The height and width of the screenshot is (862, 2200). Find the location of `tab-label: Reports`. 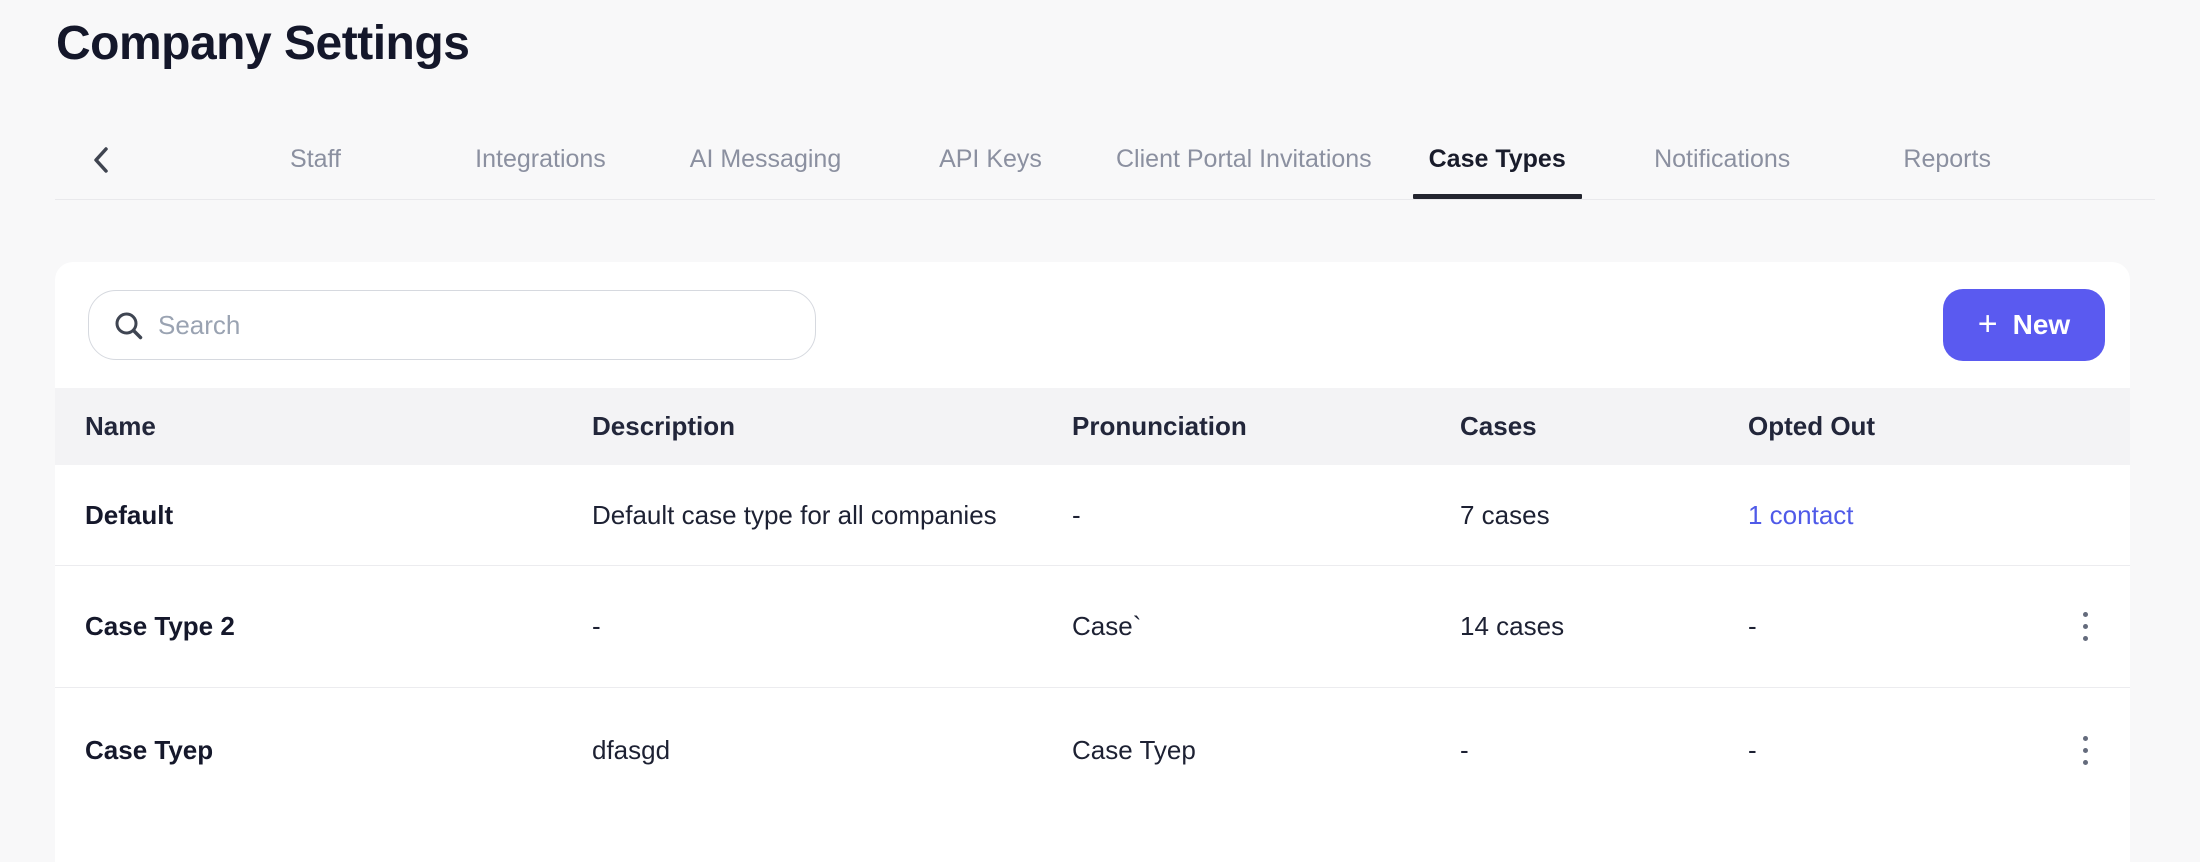

tab-label: Reports is located at coordinates (1947, 159).